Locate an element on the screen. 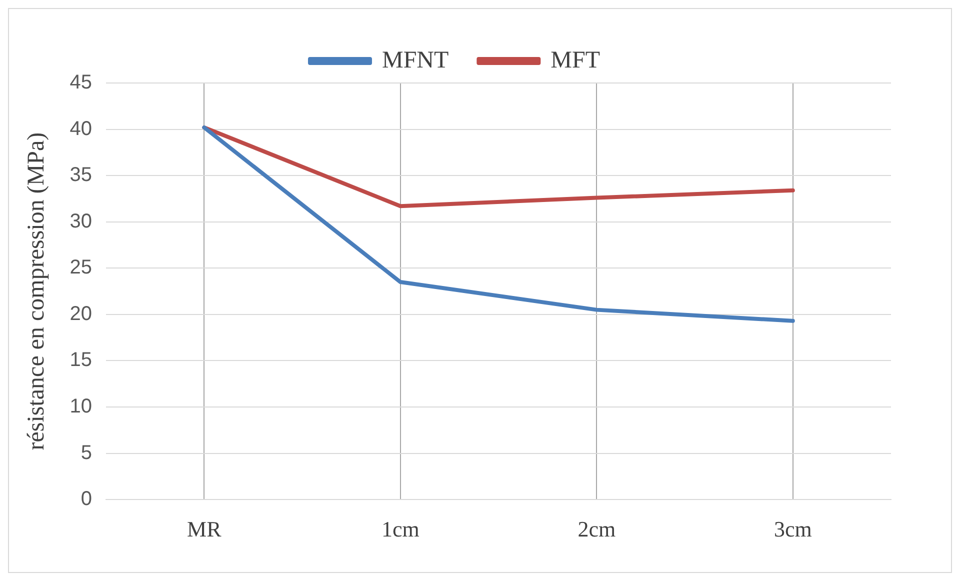 Image resolution: width=960 pixels, height=581 pixels. y-axis-title: résistance en compression (MPa) is located at coordinates (37, 291).